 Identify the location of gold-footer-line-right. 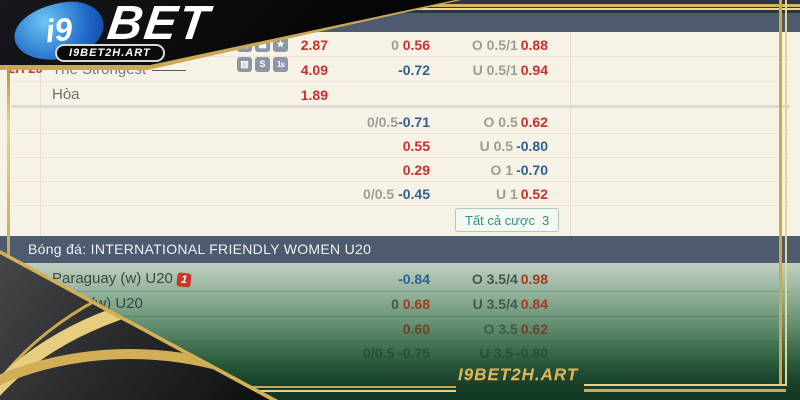
(685, 388).